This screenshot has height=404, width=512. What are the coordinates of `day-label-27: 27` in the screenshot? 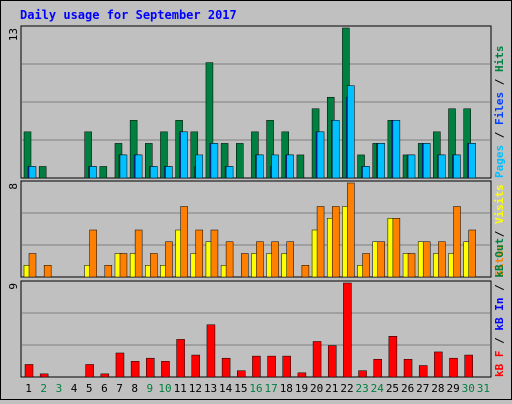 It's located at (422, 388).